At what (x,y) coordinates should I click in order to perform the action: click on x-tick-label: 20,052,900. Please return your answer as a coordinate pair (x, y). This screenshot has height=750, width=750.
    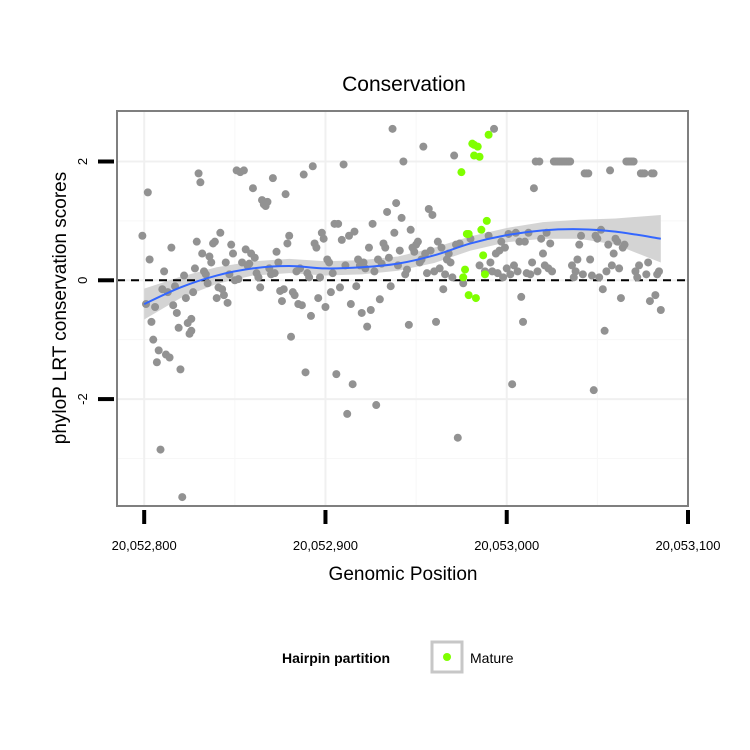
    Looking at the image, I should click on (325, 545).